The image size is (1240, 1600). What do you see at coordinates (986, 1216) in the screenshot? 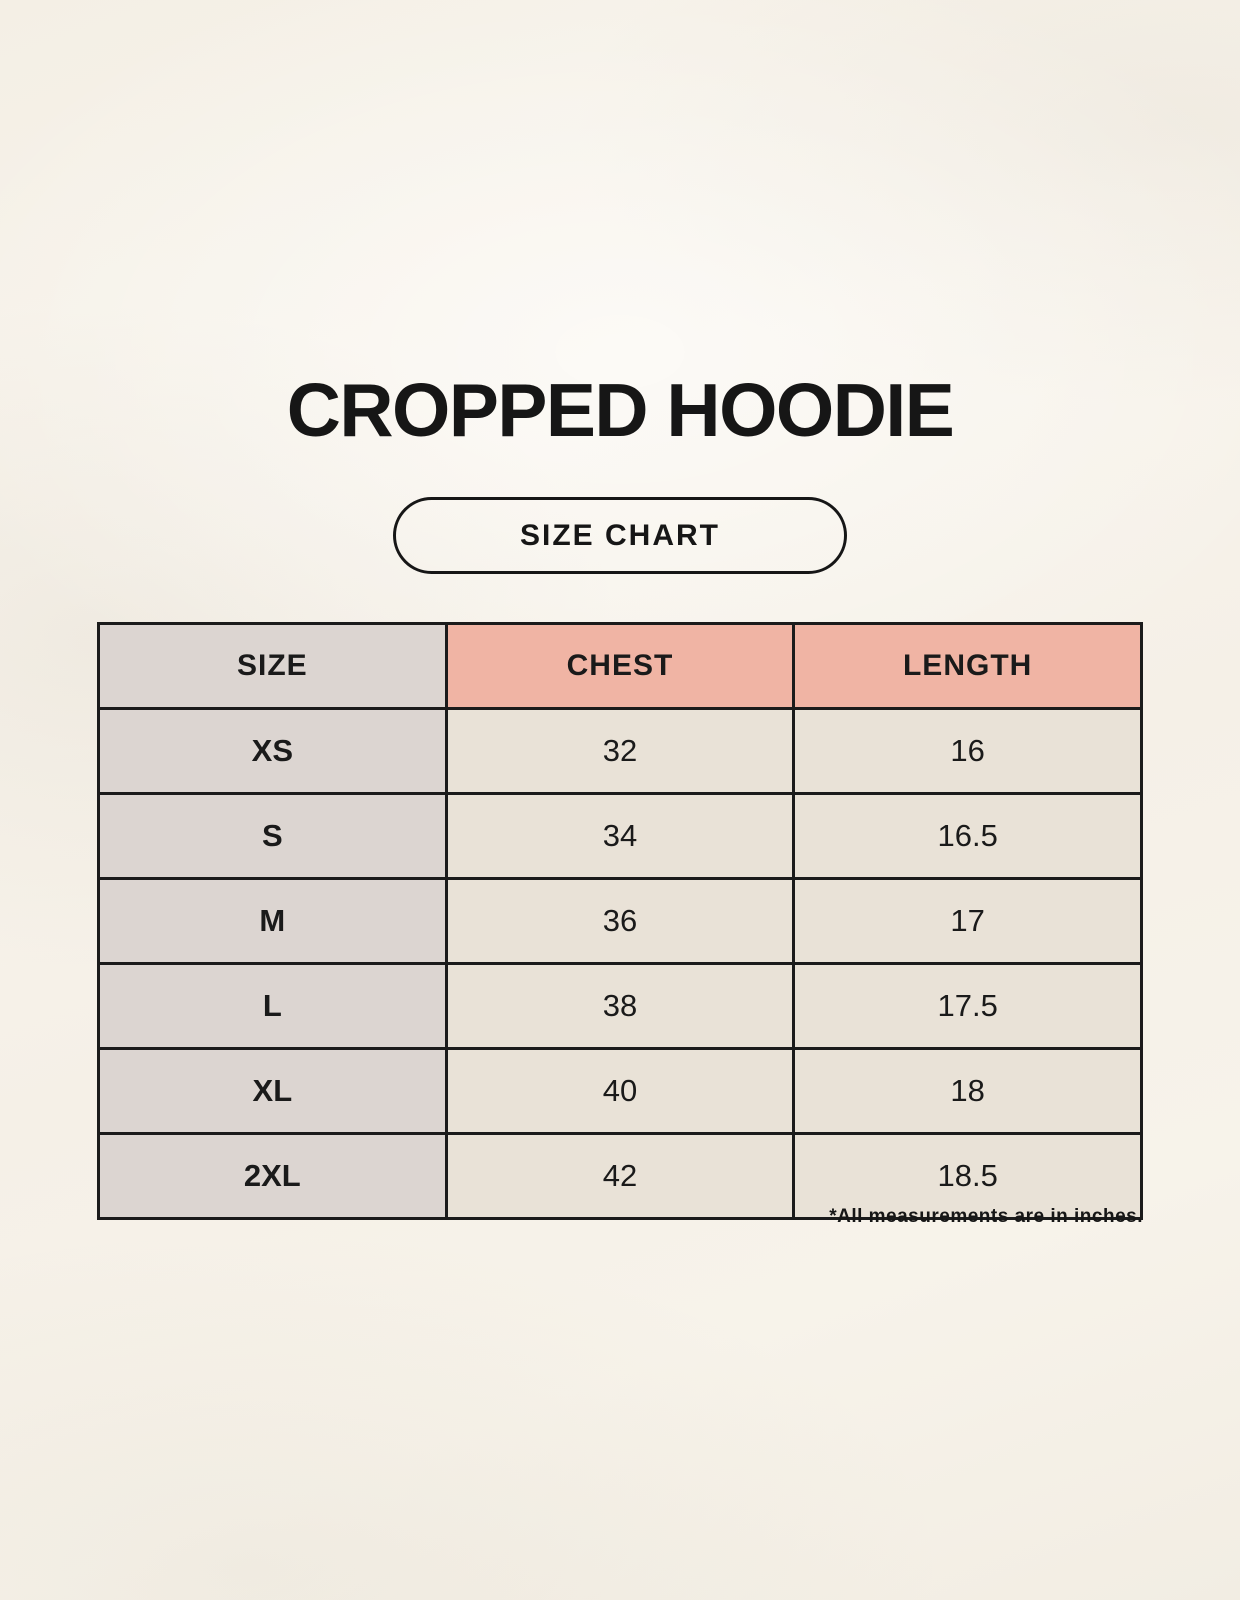
I see `measurements-footnote: *All measurements are in inches.` at bounding box center [986, 1216].